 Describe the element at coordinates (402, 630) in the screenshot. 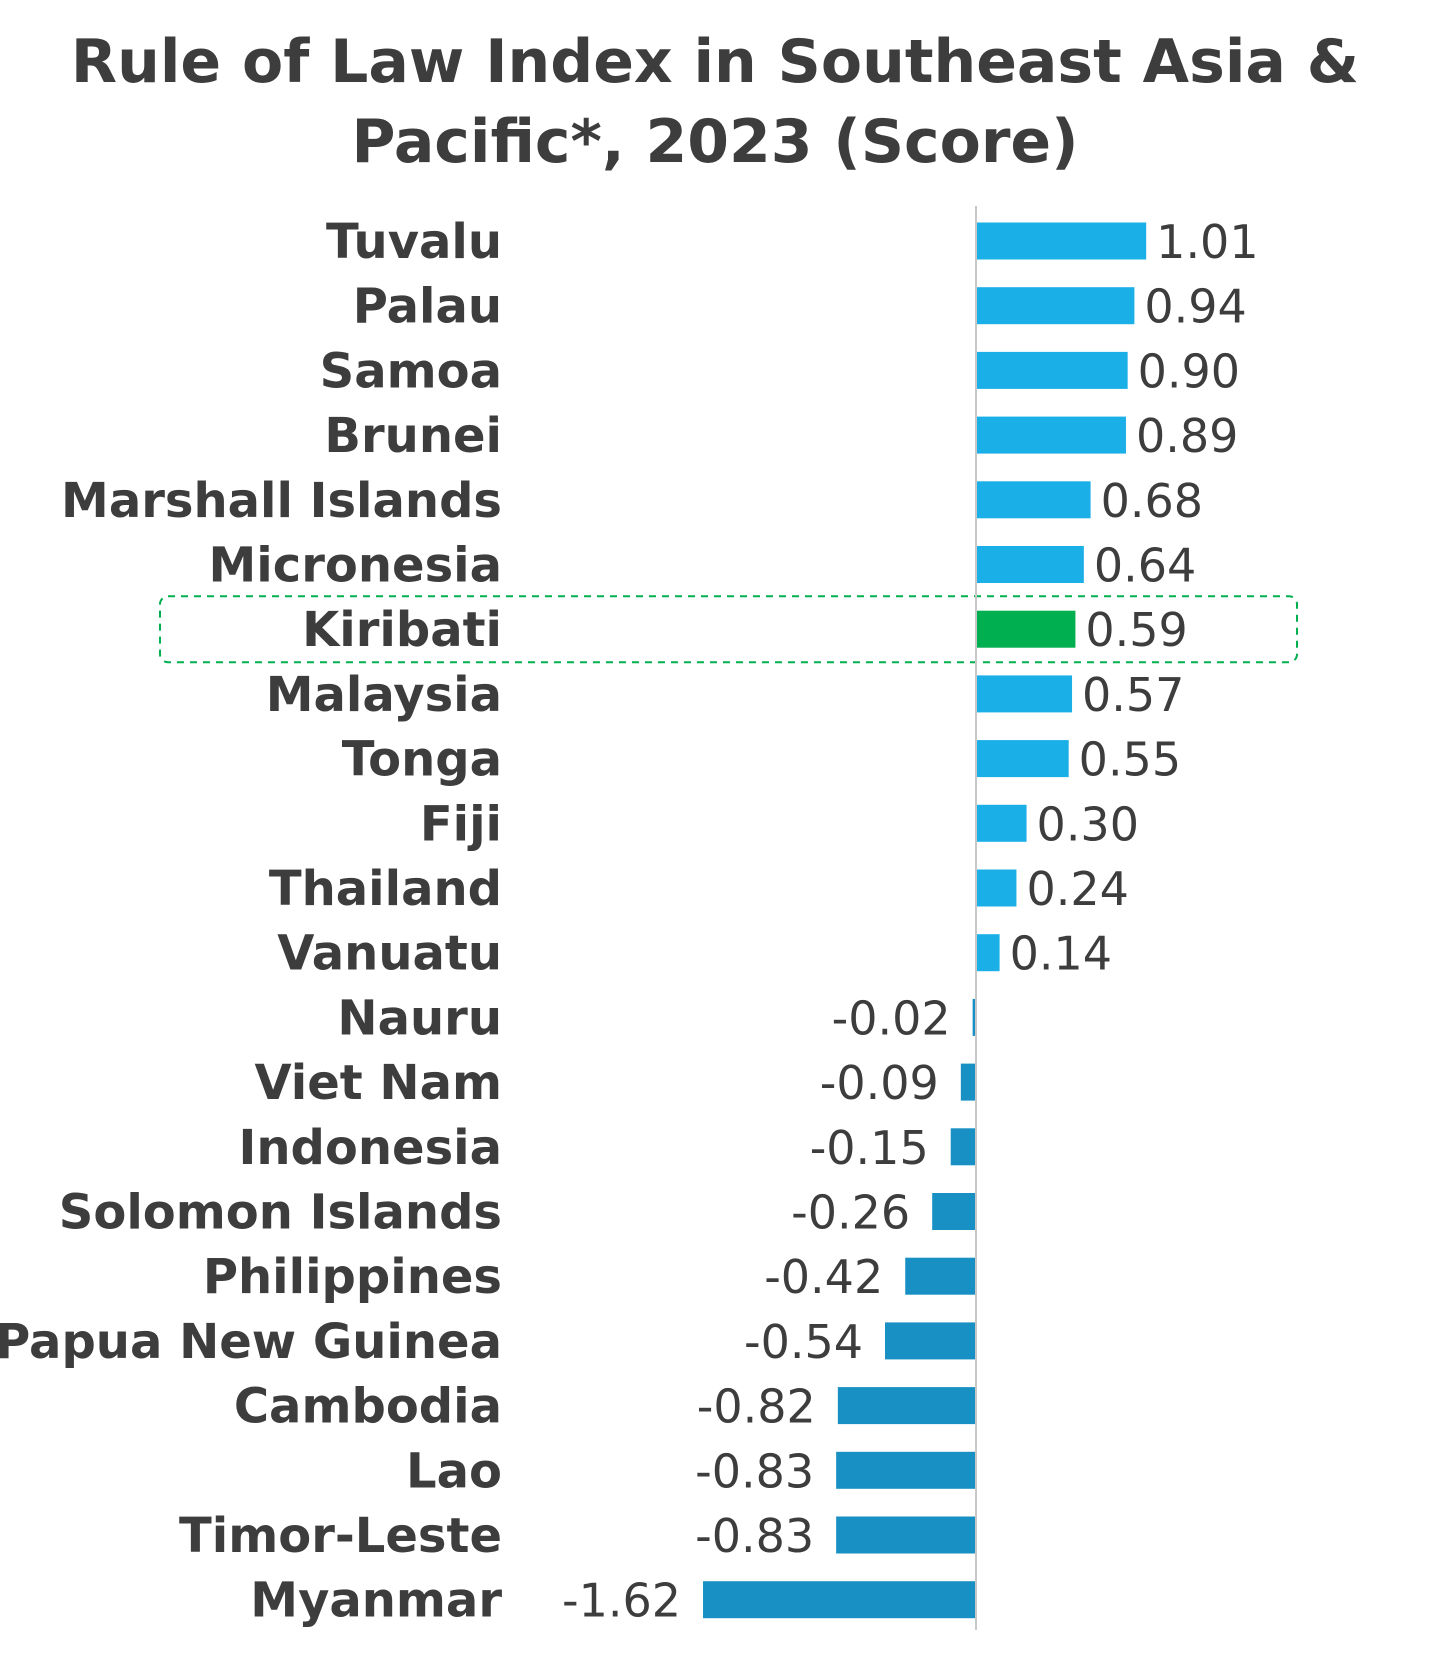

I see `category-label: Kiribati` at that location.